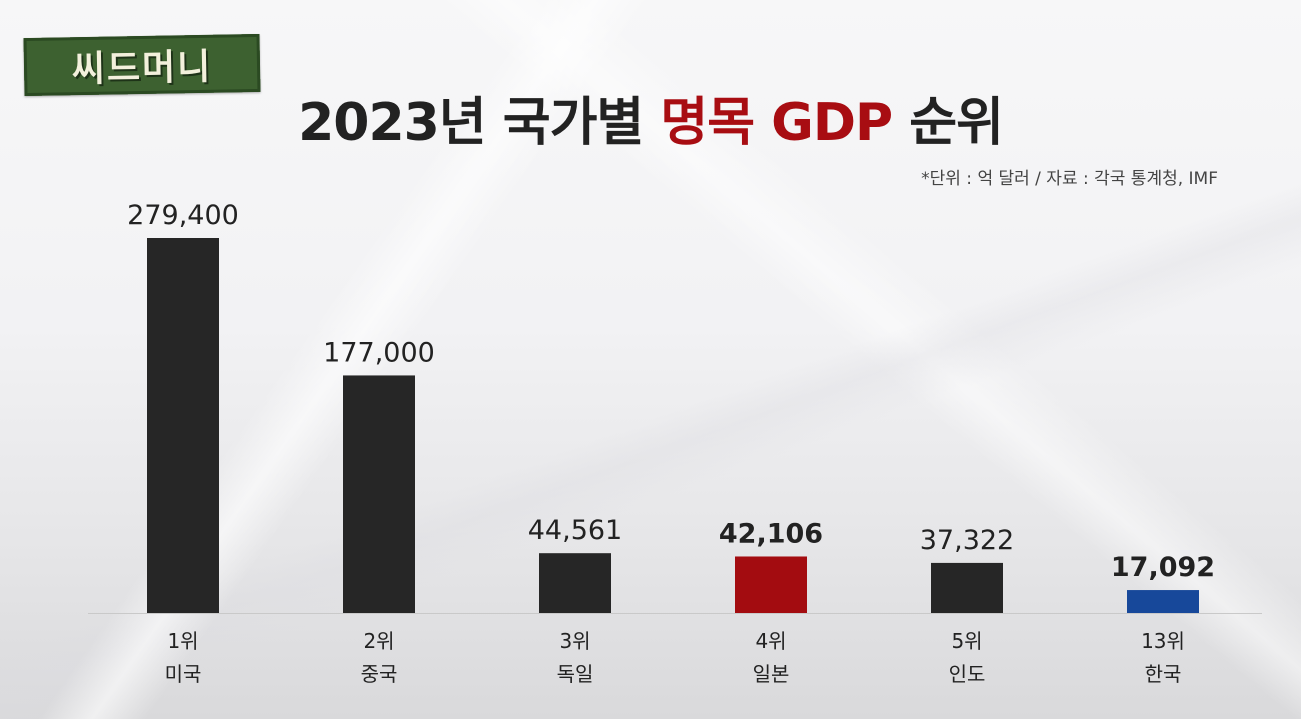  I want to click on chart-title: 2023년 국가별 명목 GDP 순위, so click(650, 117).